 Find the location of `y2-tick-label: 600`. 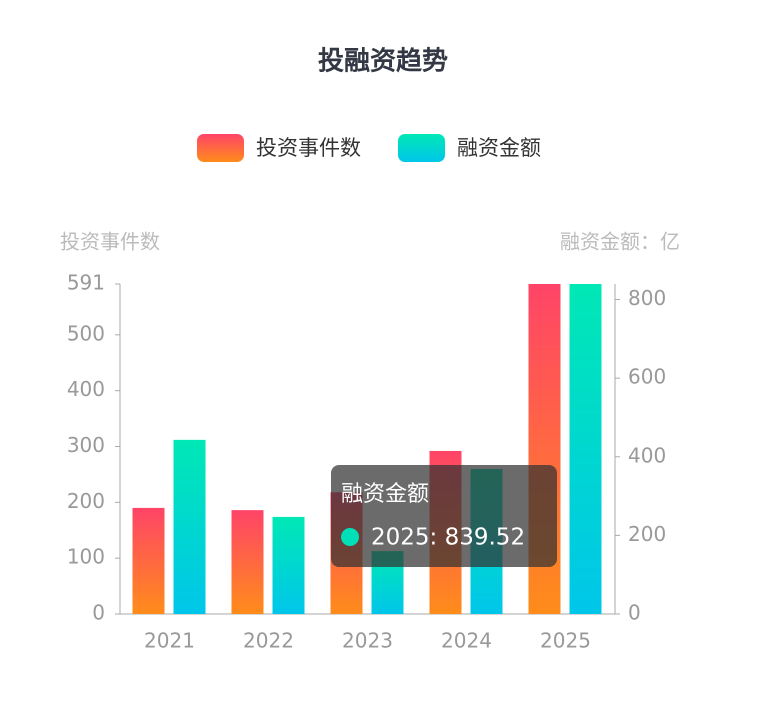

y2-tick-label: 600 is located at coordinates (647, 377).